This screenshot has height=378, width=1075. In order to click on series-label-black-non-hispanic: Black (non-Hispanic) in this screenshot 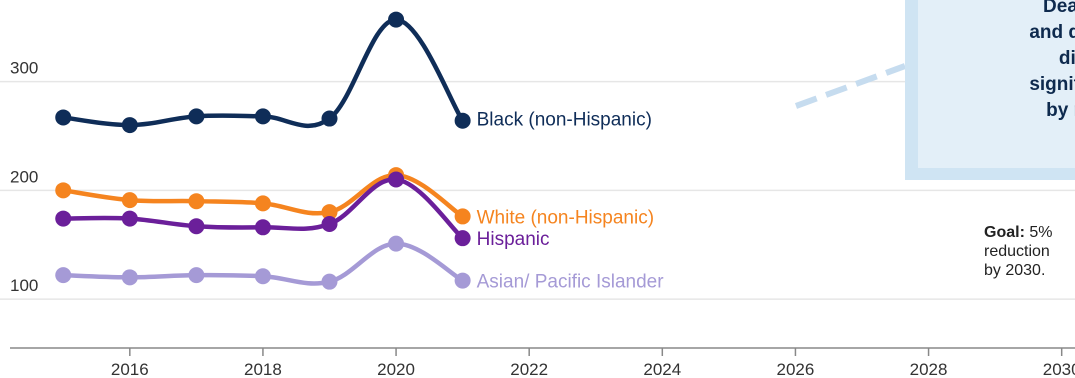, I will do `click(564, 120)`.